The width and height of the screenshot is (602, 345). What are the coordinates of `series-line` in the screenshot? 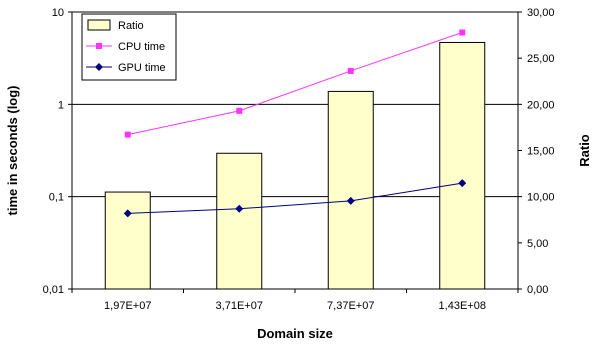 It's located at (295, 198).